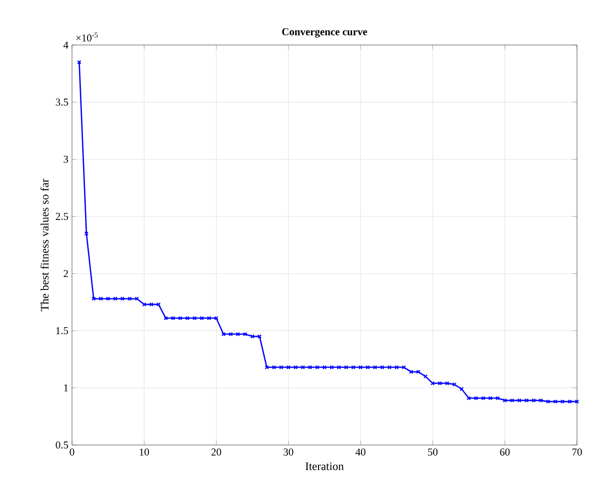 This screenshot has height=497, width=599. Describe the element at coordinates (433, 452) in the screenshot. I see `x-tick-label: 50` at that location.